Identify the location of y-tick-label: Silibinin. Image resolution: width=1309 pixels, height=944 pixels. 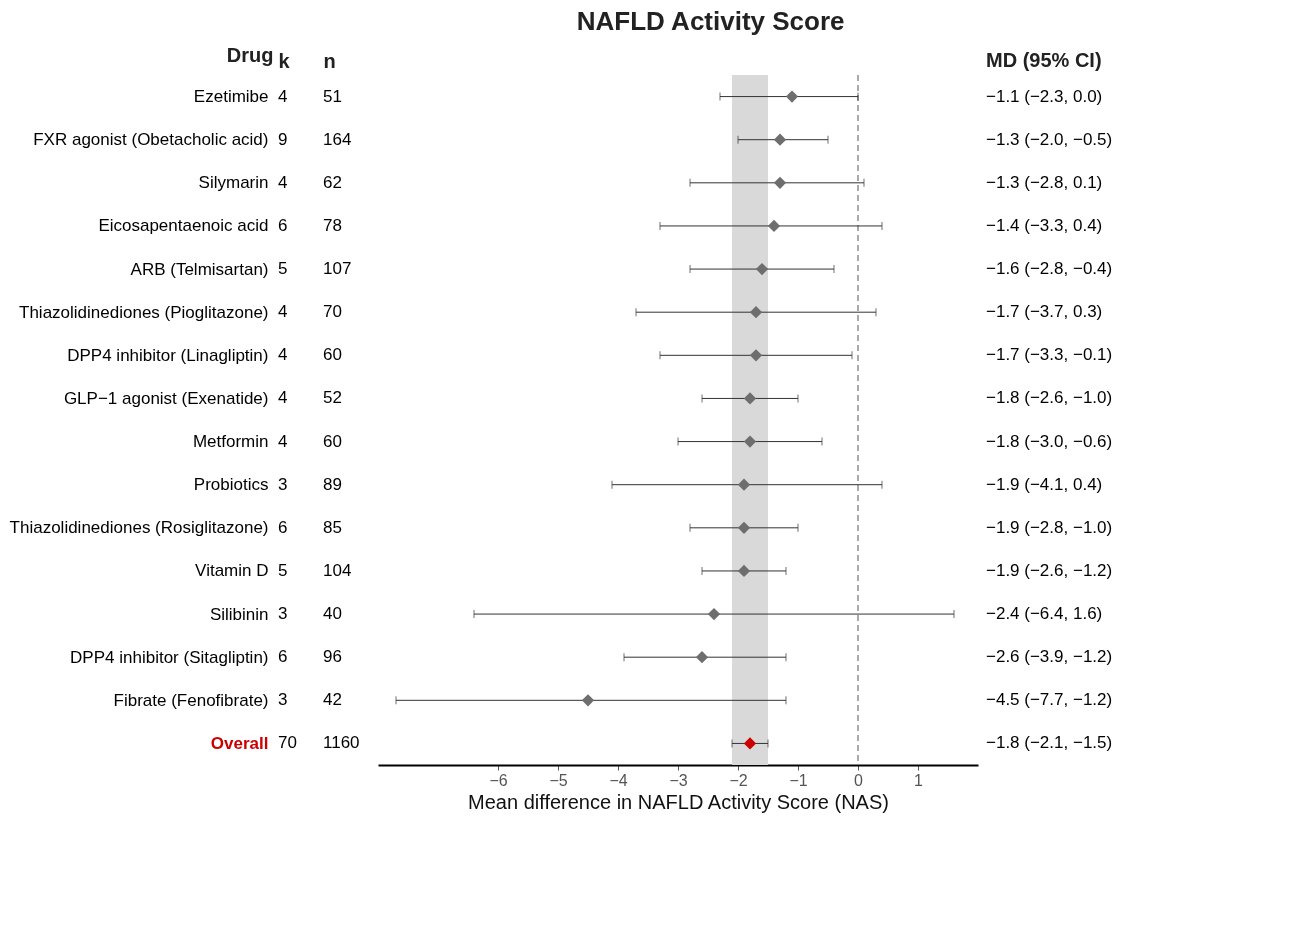
(239, 614).